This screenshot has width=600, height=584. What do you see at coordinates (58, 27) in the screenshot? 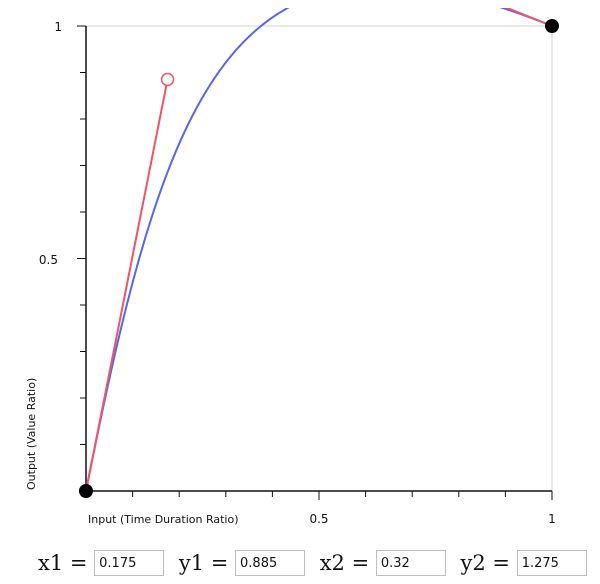
I see `y-tick-label-1: 1` at bounding box center [58, 27].